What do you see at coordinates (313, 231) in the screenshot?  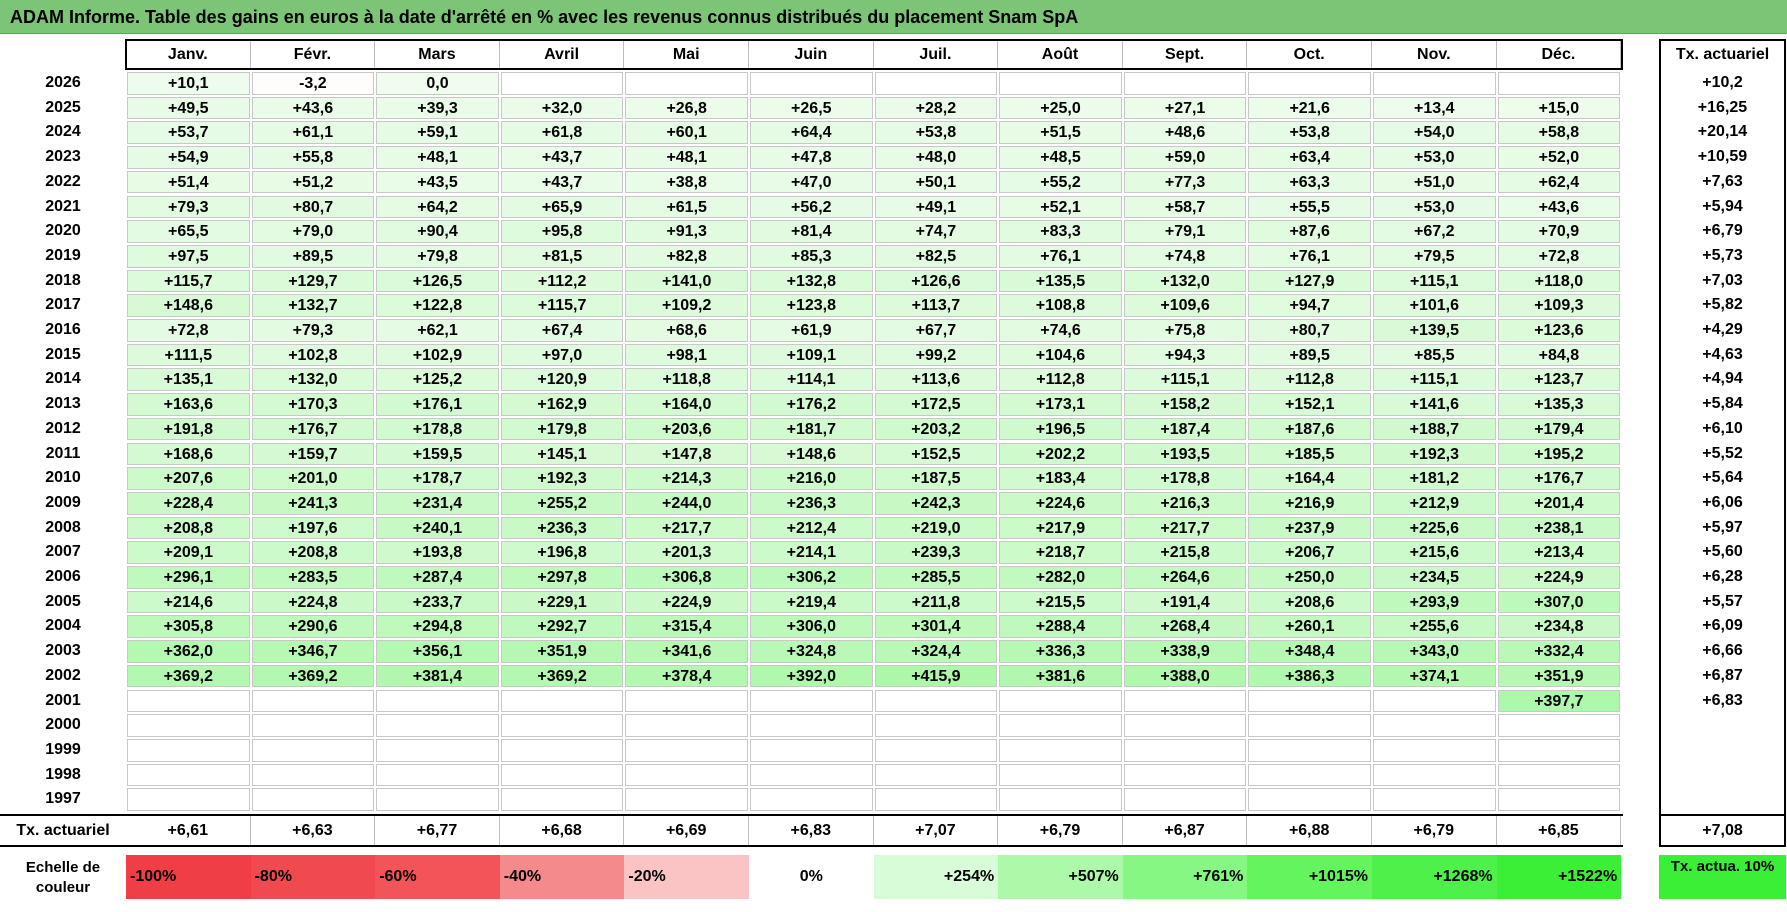 I see `table-cell: +79,0` at bounding box center [313, 231].